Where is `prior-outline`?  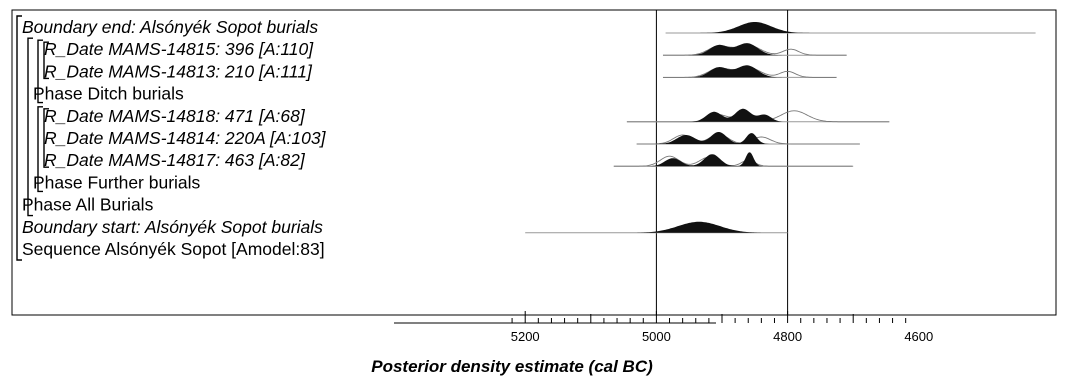 prior-outline is located at coordinates (733, 161).